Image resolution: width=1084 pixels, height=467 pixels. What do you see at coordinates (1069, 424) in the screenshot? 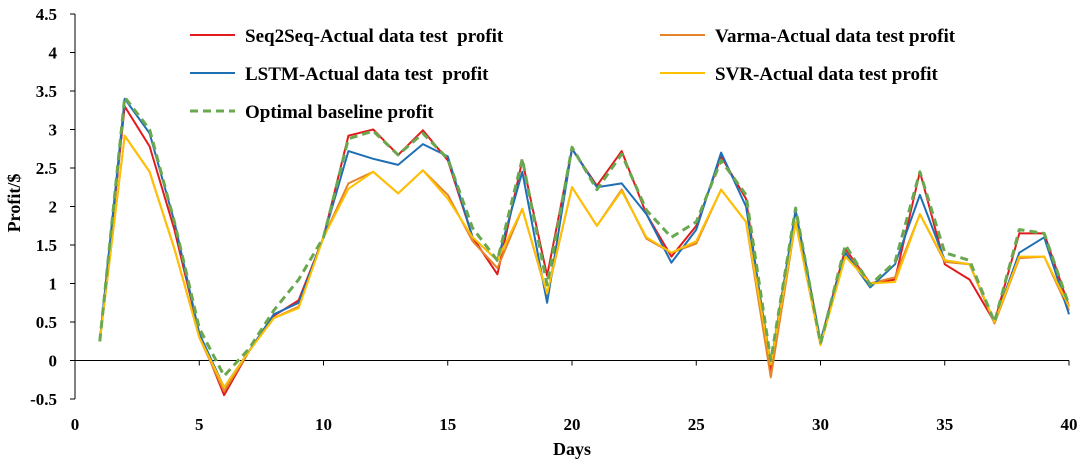
I see `x-tick-label: 40` at bounding box center [1069, 424].